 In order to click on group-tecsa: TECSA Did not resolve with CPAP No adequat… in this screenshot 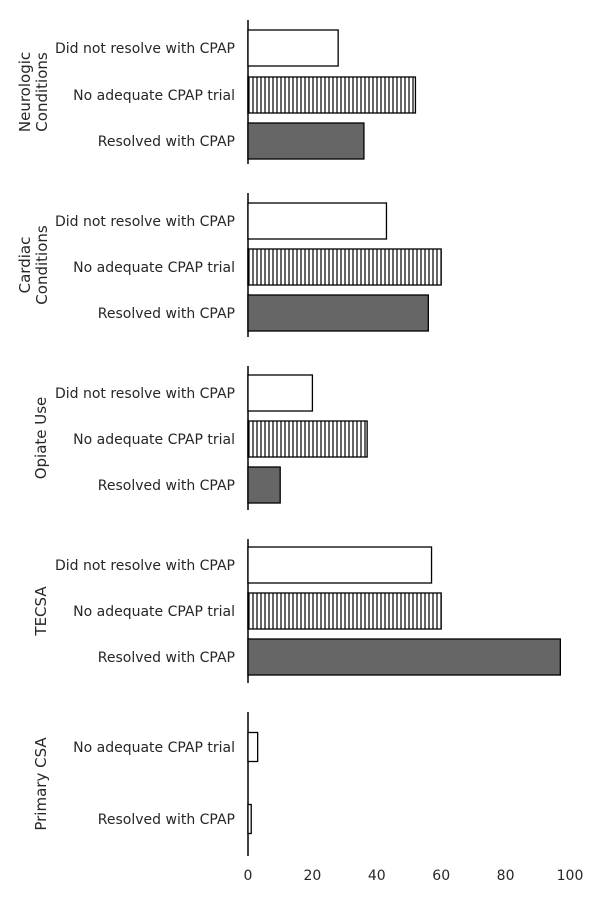, I will do `click(296, 611)`.